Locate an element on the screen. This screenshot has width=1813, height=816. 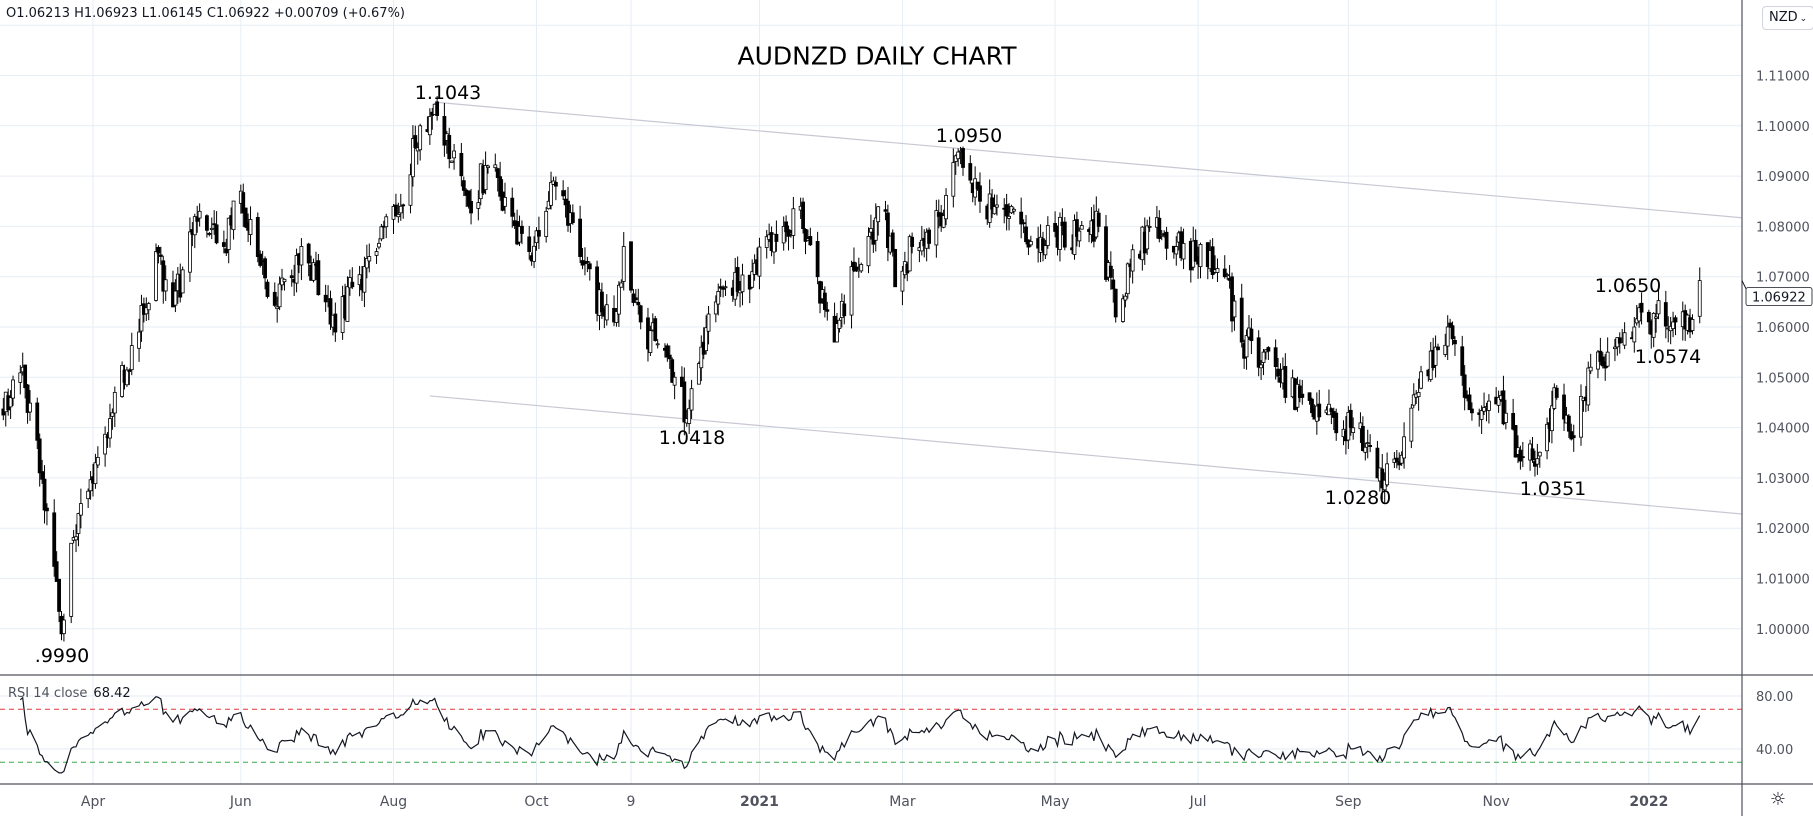
annotation-low: 1.0574 is located at coordinates (1668, 357).